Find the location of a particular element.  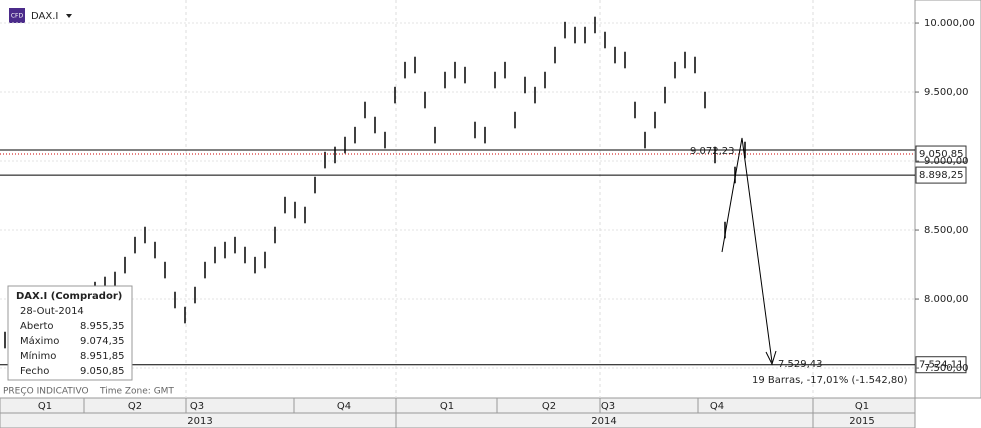

level-label: 9.050,85 is located at coordinates (941, 154).